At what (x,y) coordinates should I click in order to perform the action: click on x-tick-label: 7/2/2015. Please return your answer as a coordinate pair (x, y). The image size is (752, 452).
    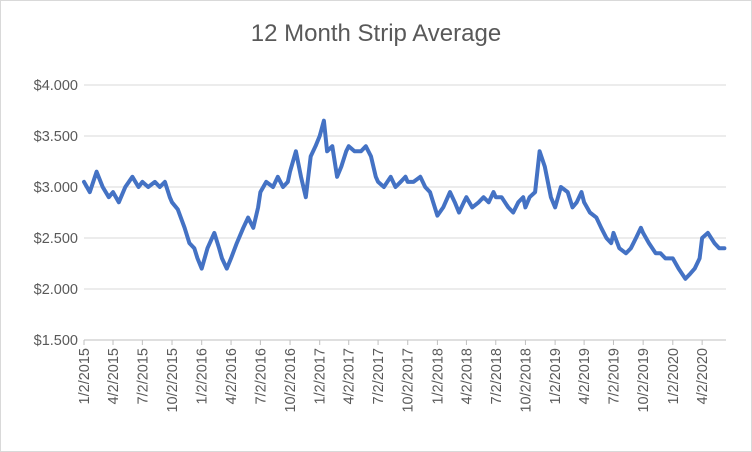
    Looking at the image, I should click on (143, 376).